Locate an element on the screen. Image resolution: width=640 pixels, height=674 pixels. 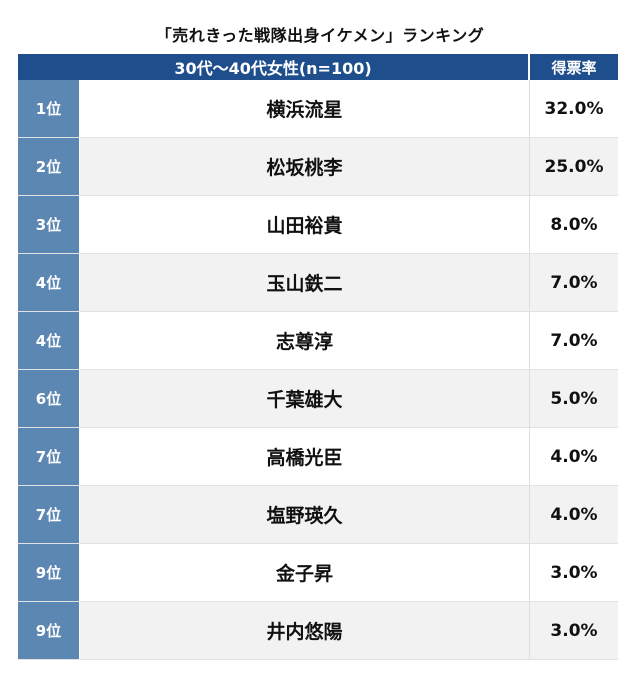
chart-title: 「売れきった戦隊出身イケメン」ランキング is located at coordinates (320, 35).